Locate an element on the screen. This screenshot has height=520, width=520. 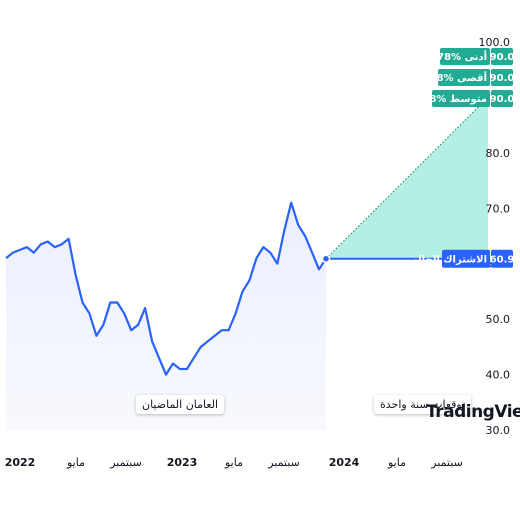
y-tick-label: 100.0 is located at coordinates (495, 42).